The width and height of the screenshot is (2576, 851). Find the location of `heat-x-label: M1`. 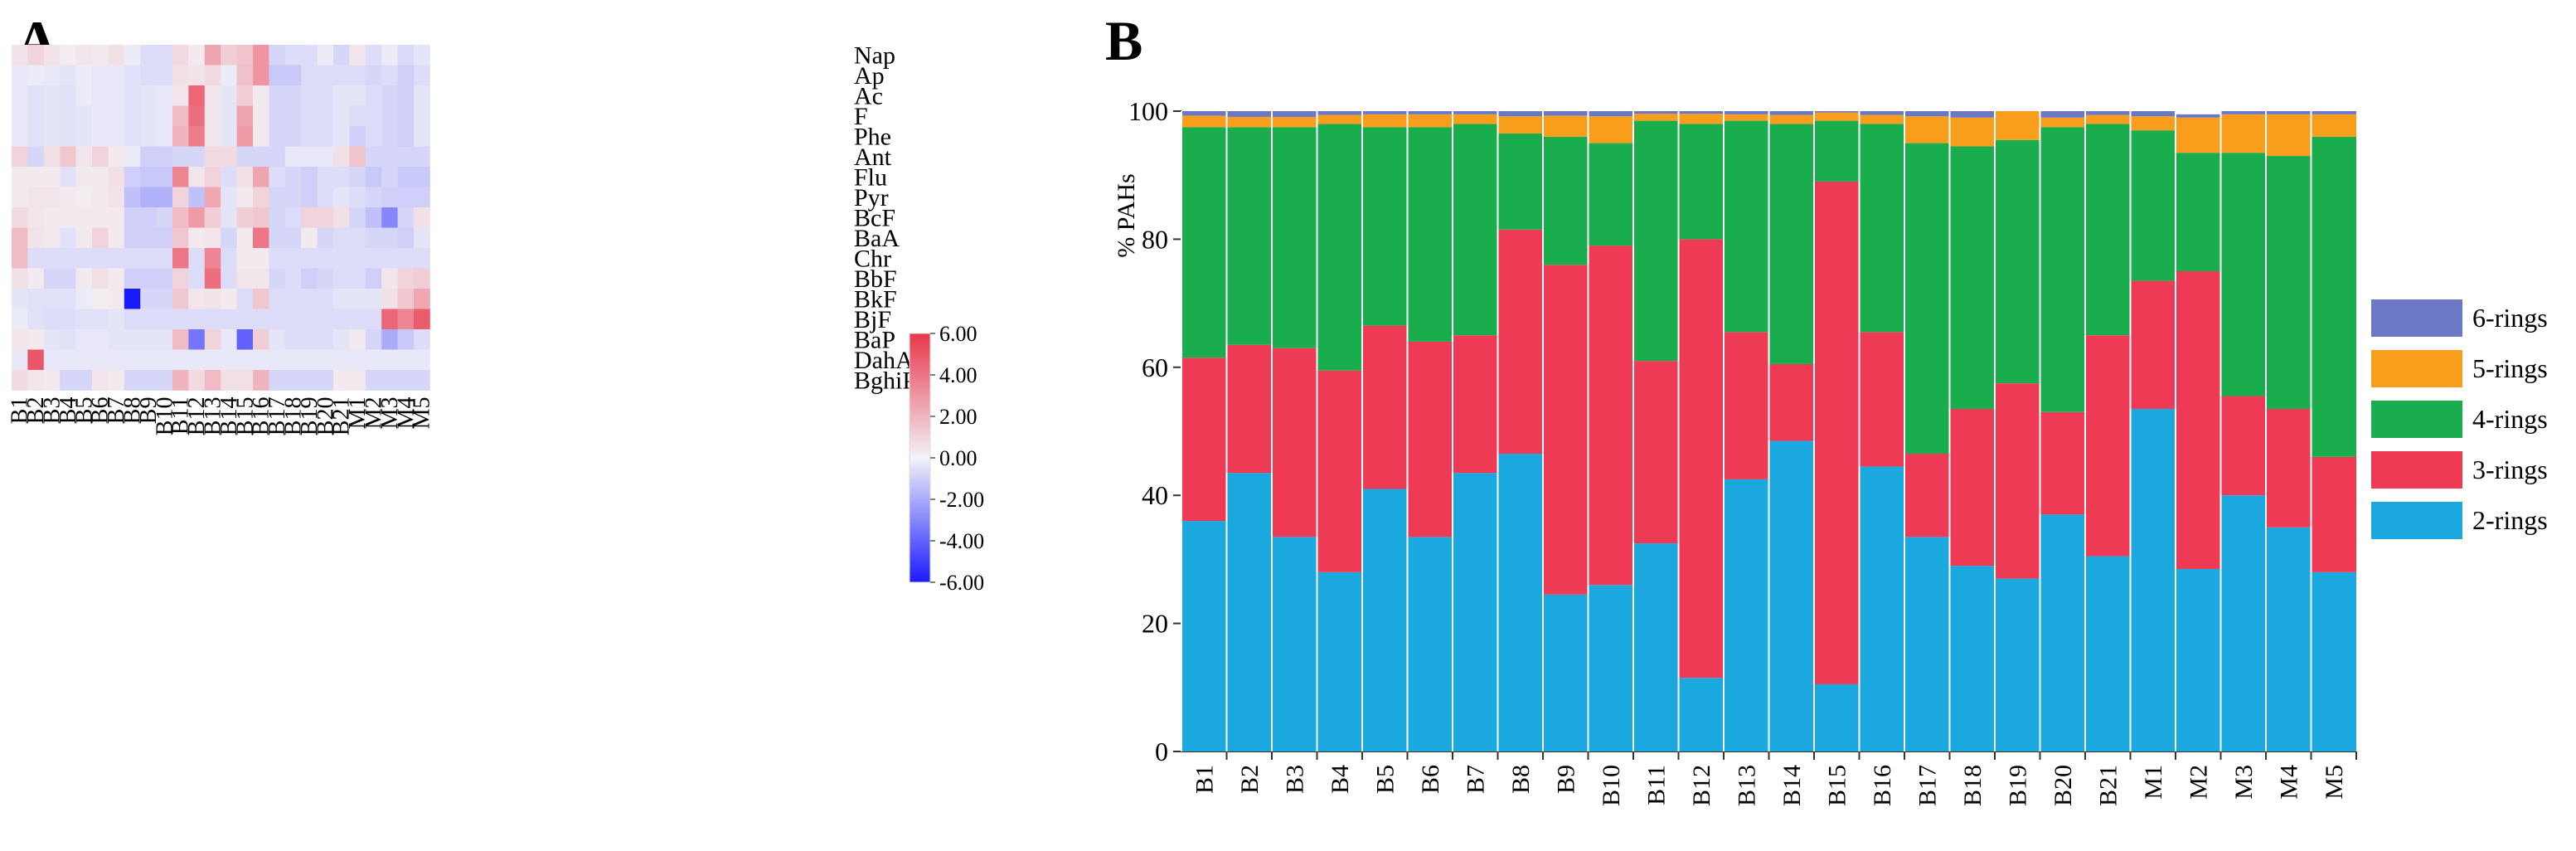

heat-x-label: M1 is located at coordinates (358, 414).